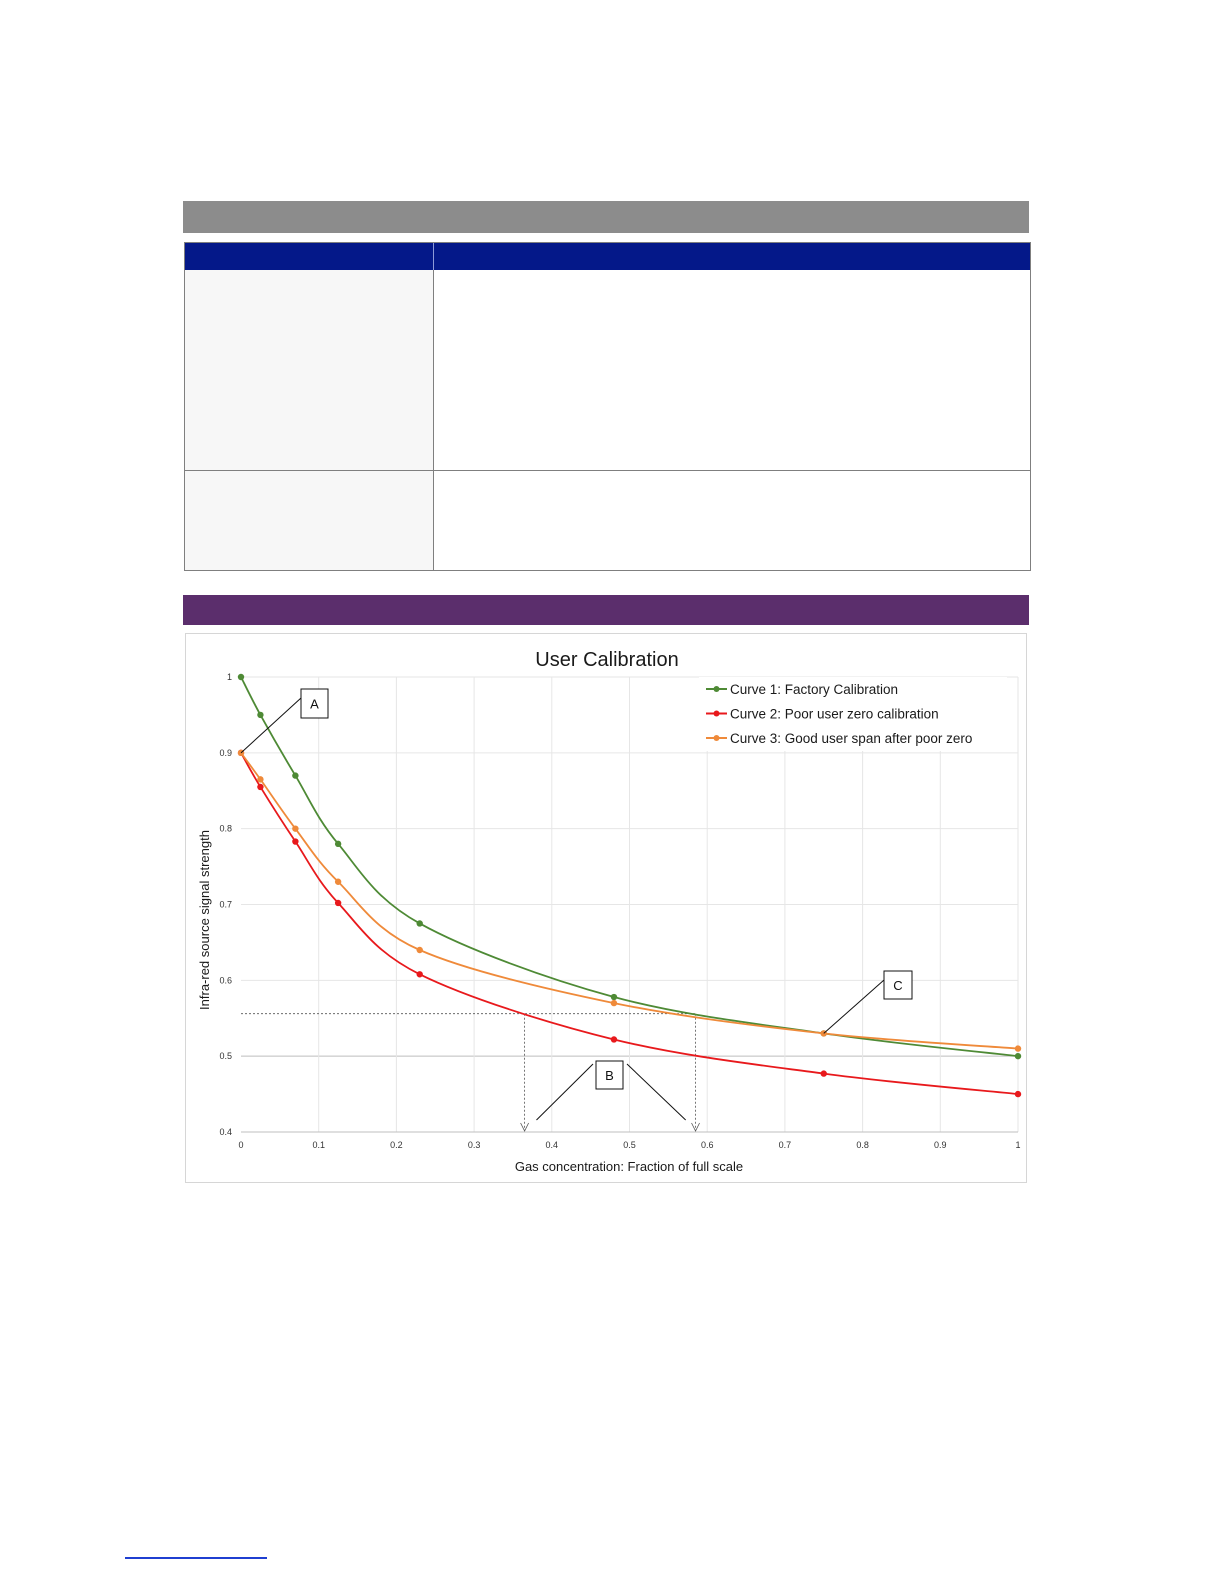  I want to click on table-header-row, so click(607, 256).